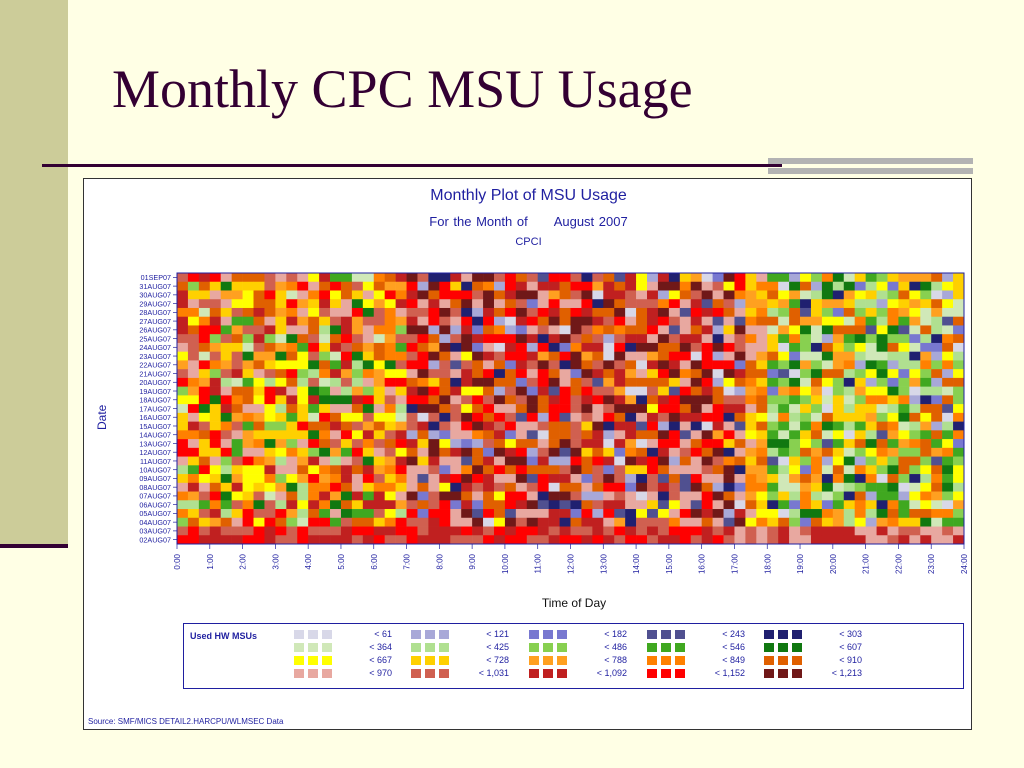  Describe the element at coordinates (308, 561) in the screenshot. I see `x-tick-label: 4:00` at that location.